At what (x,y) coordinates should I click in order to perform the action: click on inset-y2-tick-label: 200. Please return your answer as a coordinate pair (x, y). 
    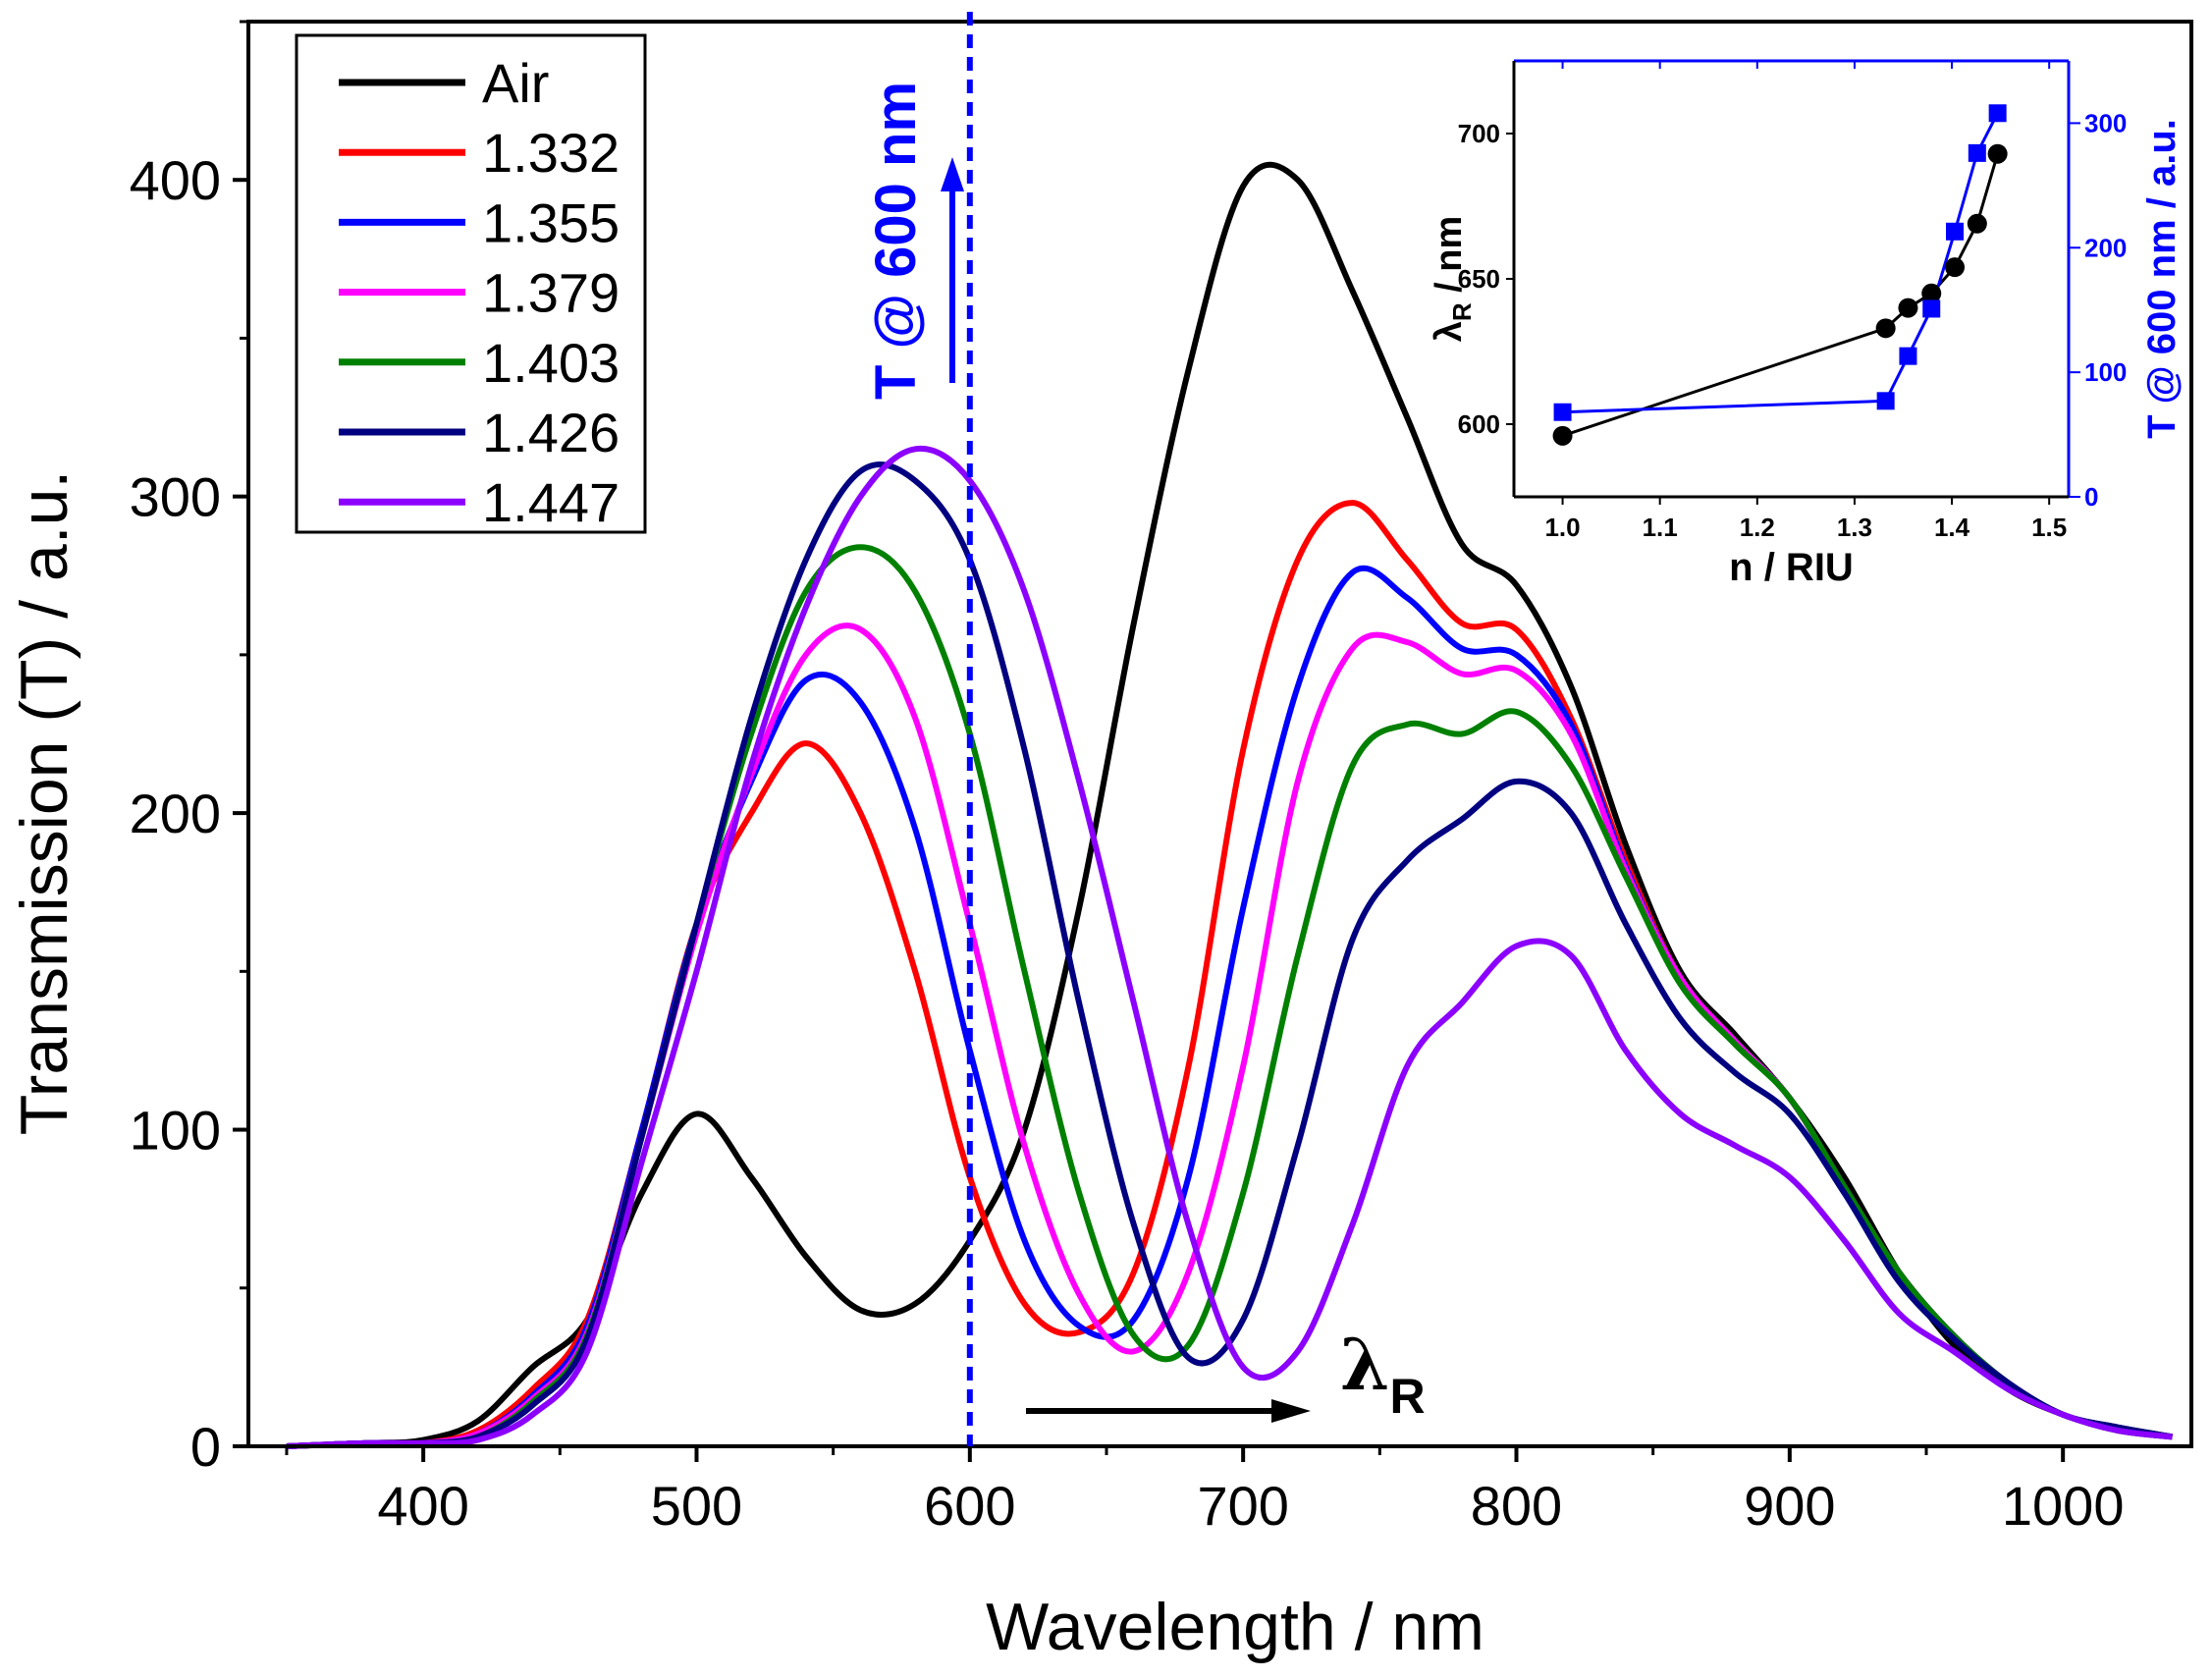
    Looking at the image, I should click on (2105, 247).